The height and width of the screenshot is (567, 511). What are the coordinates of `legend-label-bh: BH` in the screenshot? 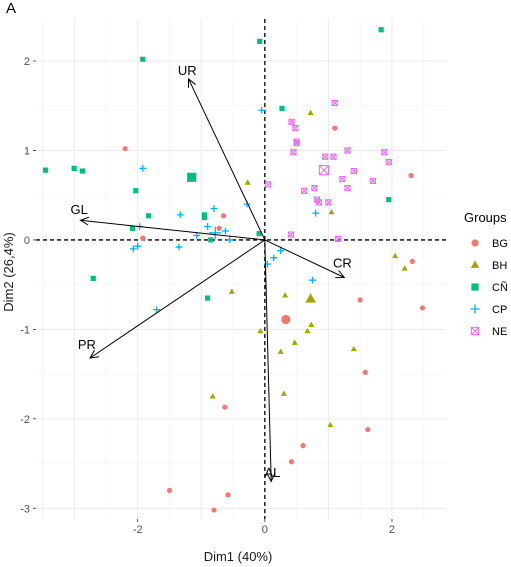 It's located at (499, 266).